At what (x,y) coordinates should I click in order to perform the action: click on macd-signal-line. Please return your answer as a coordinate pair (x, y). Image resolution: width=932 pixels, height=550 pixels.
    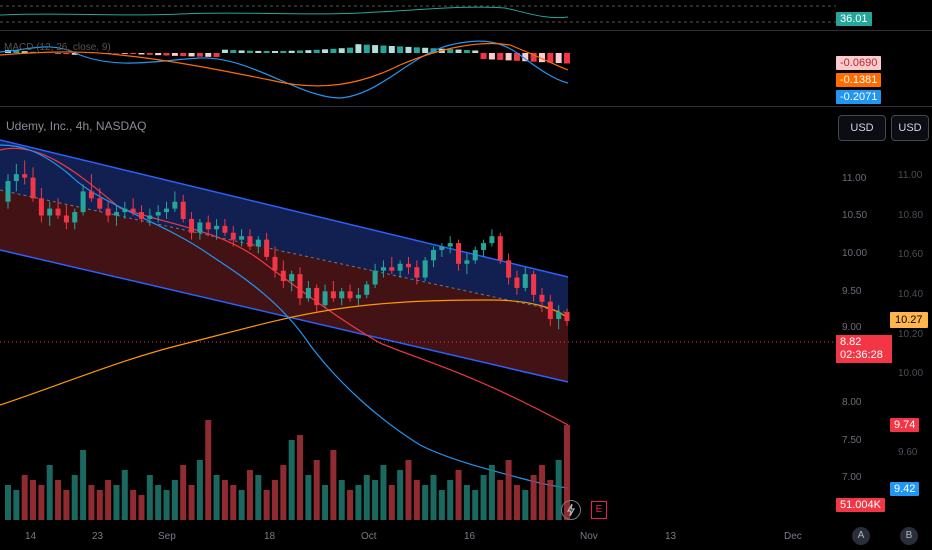
    Looking at the image, I should click on (284, 64).